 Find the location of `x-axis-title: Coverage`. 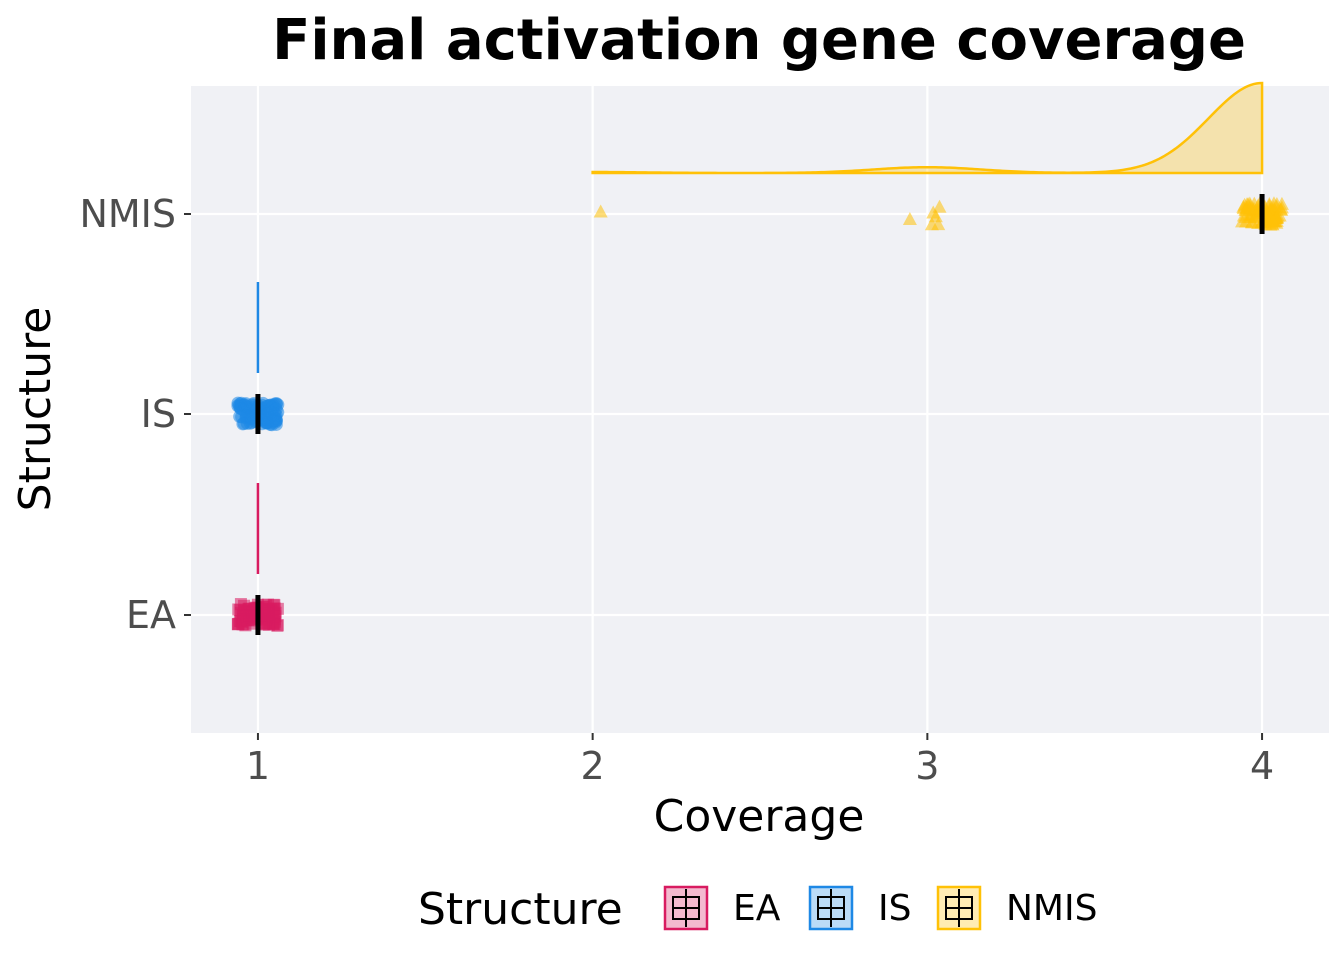

x-axis-title: Coverage is located at coordinates (759, 816).